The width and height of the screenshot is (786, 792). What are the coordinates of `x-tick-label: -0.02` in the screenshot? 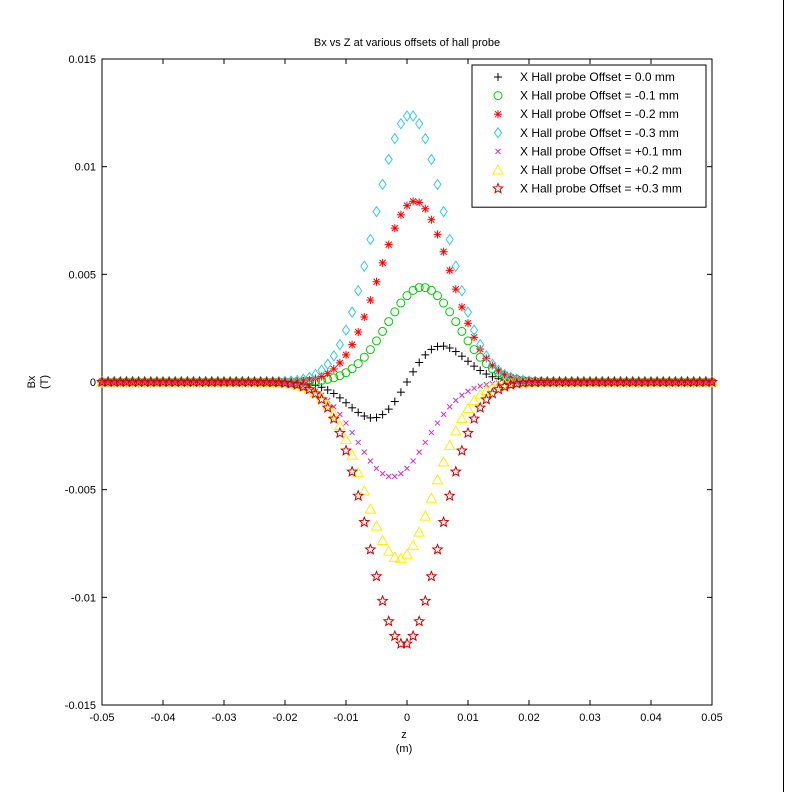 It's located at (284, 718).